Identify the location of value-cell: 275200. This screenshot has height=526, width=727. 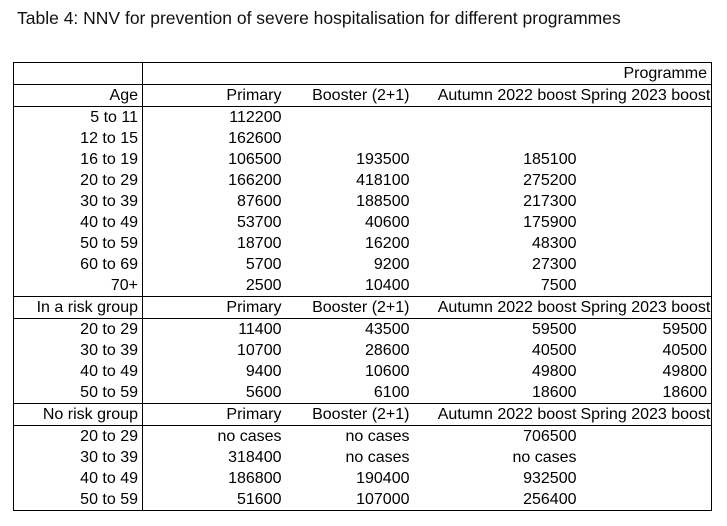
(550, 180).